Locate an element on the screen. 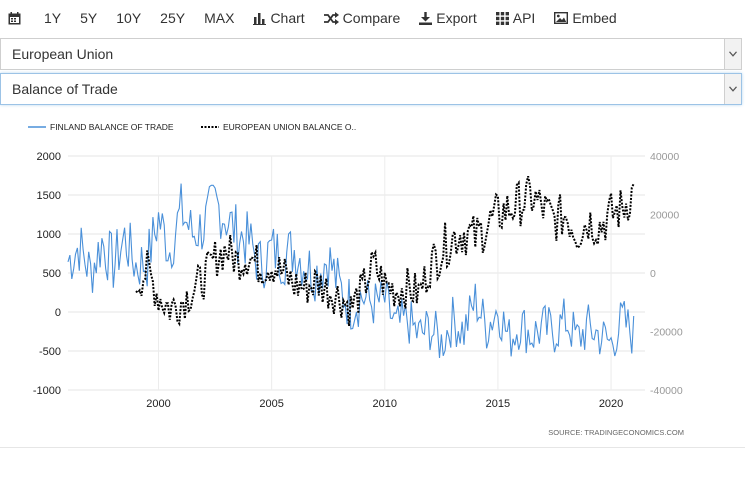 The width and height of the screenshot is (750, 481). toolbar-label: Embed is located at coordinates (594, 18).